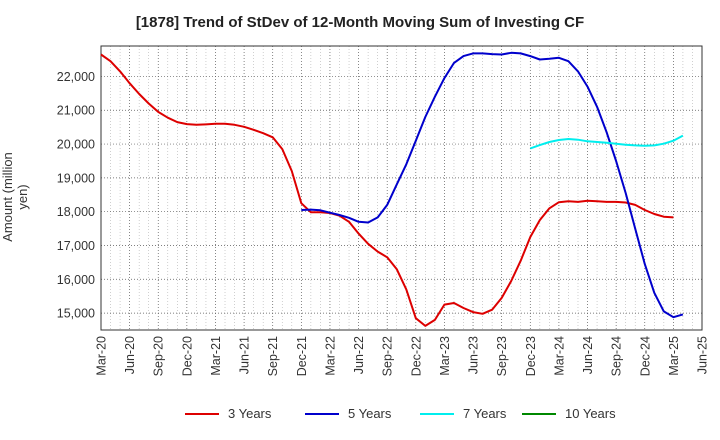 This screenshot has height=440, width=720. Describe the element at coordinates (130, 355) in the screenshot. I see `x-tick-label: Jun-20` at that location.